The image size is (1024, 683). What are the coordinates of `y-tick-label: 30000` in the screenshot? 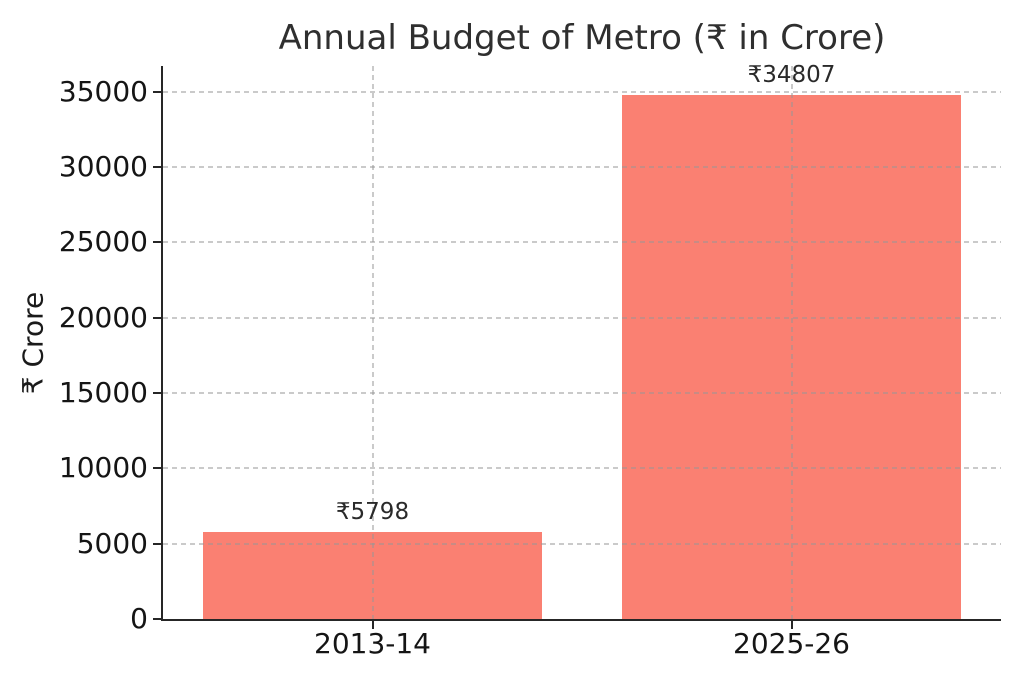 It's located at (103, 166).